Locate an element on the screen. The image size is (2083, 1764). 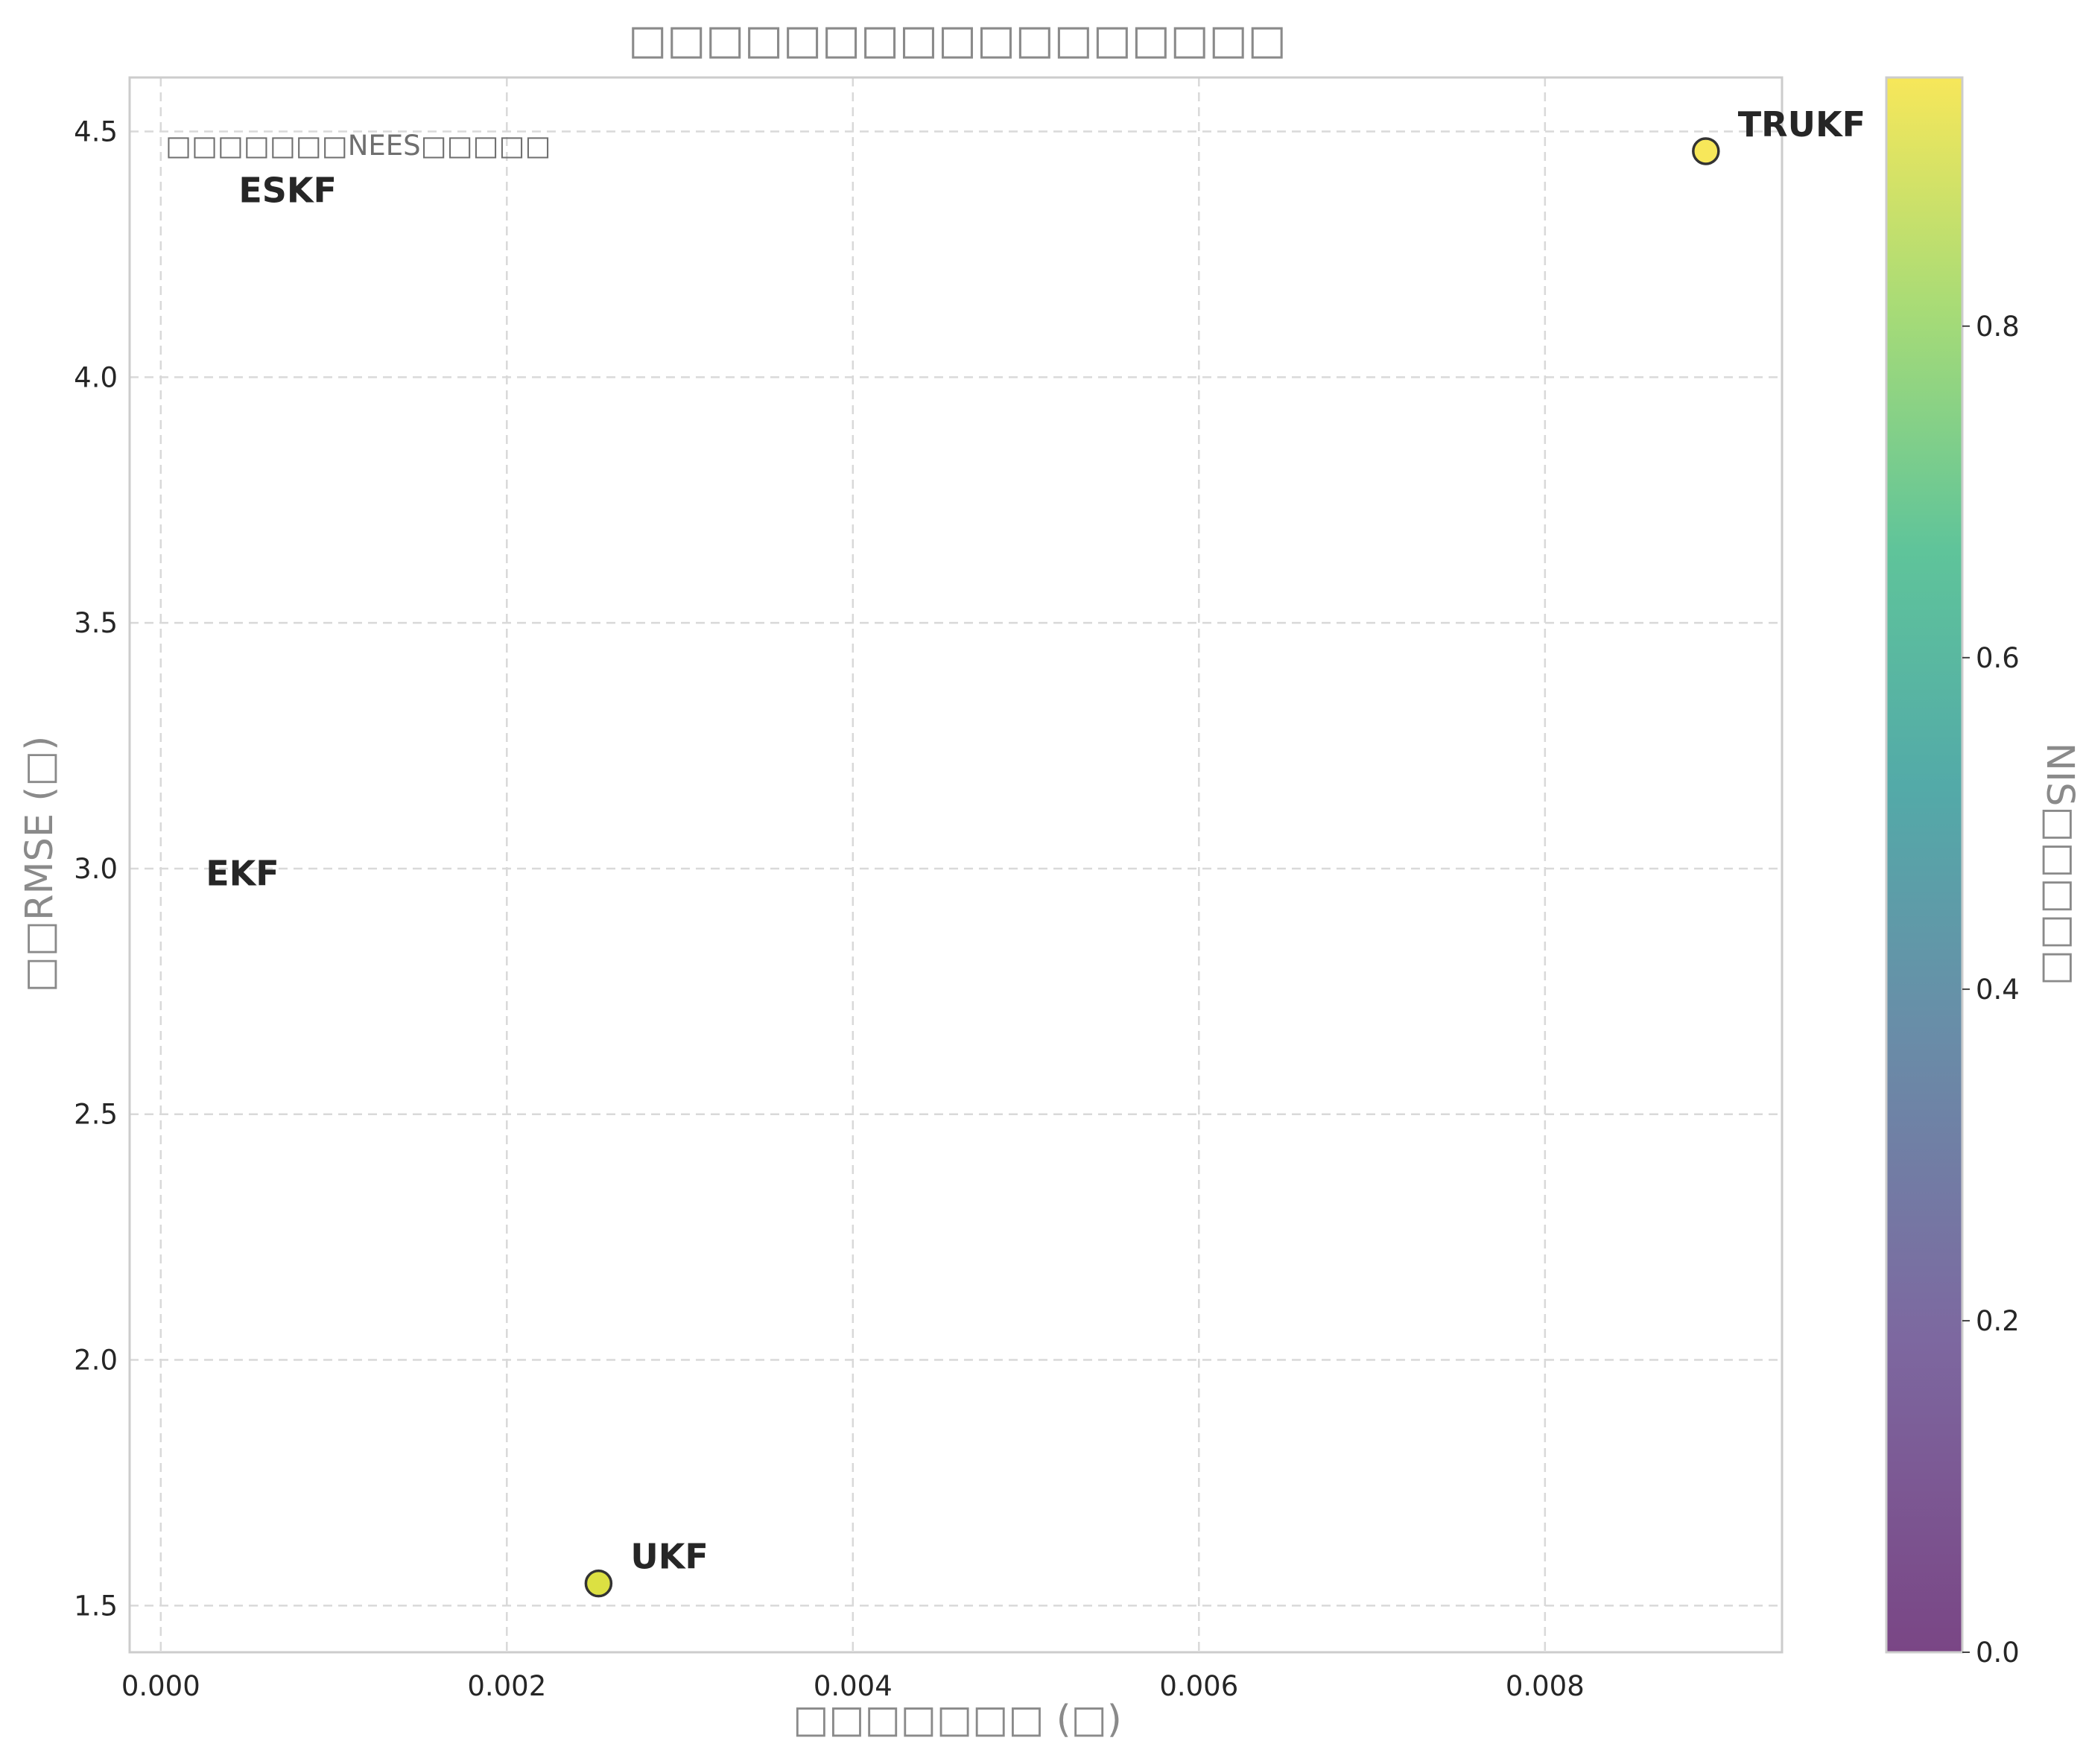
x-axis-ticks: 0.000 0.002 0.004 0.006 0.008 is located at coordinates (853, 1686).